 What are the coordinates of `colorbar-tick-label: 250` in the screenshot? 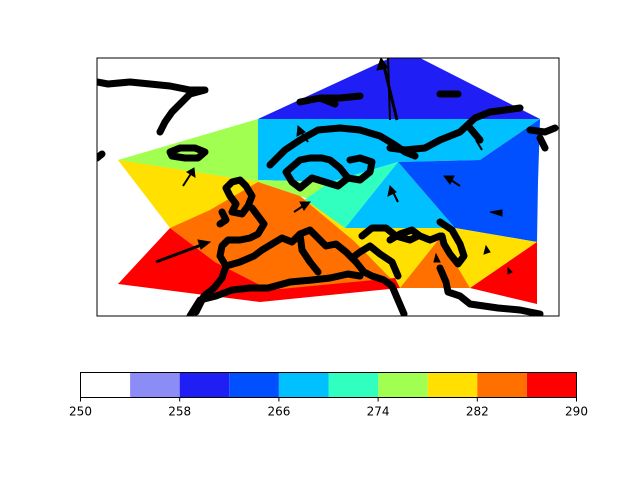 It's located at (80, 412).